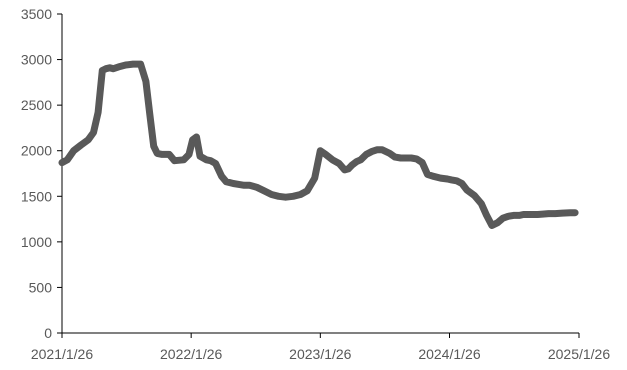 The width and height of the screenshot is (627, 370). Describe the element at coordinates (36, 242) in the screenshot. I see `y-tick-label: 1000` at that location.